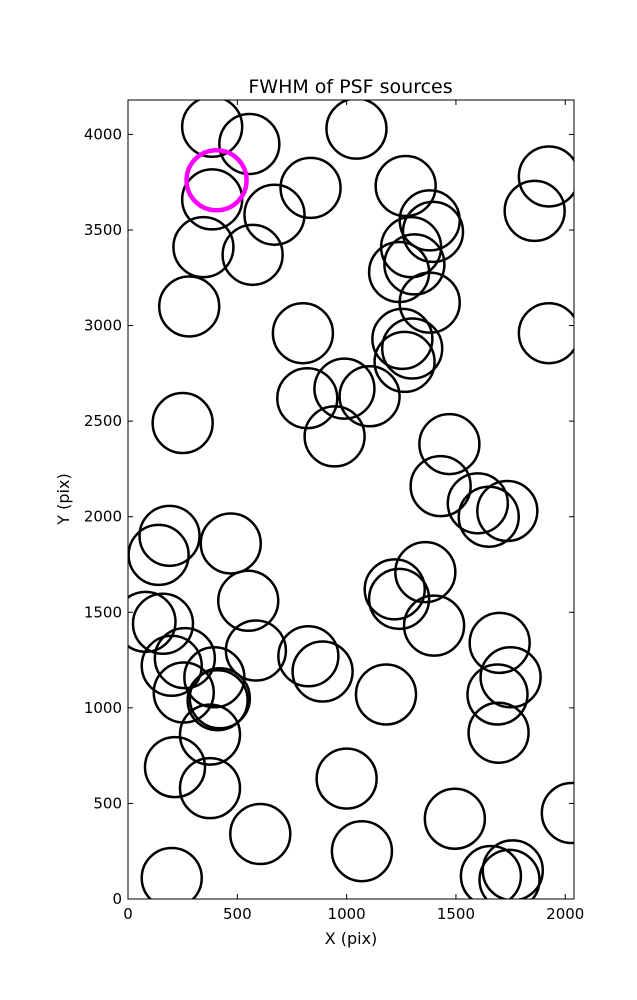  Describe the element at coordinates (107, 803) in the screenshot. I see `y-tick-label-1: 500` at that location.